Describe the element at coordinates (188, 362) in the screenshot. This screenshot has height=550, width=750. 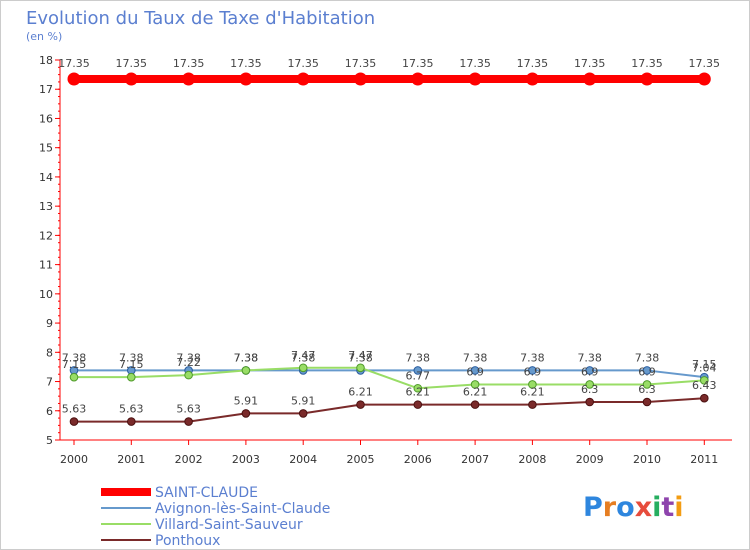
I see `data-label: 7.22` at that location.